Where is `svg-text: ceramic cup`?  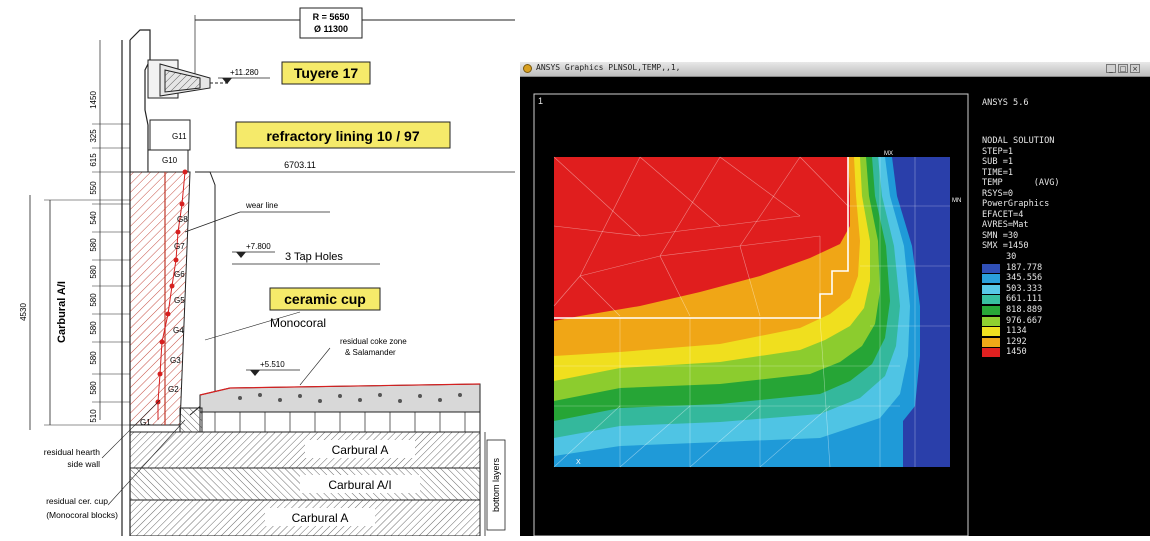
svg-text: ceramic cup is located at coordinates (325, 299).